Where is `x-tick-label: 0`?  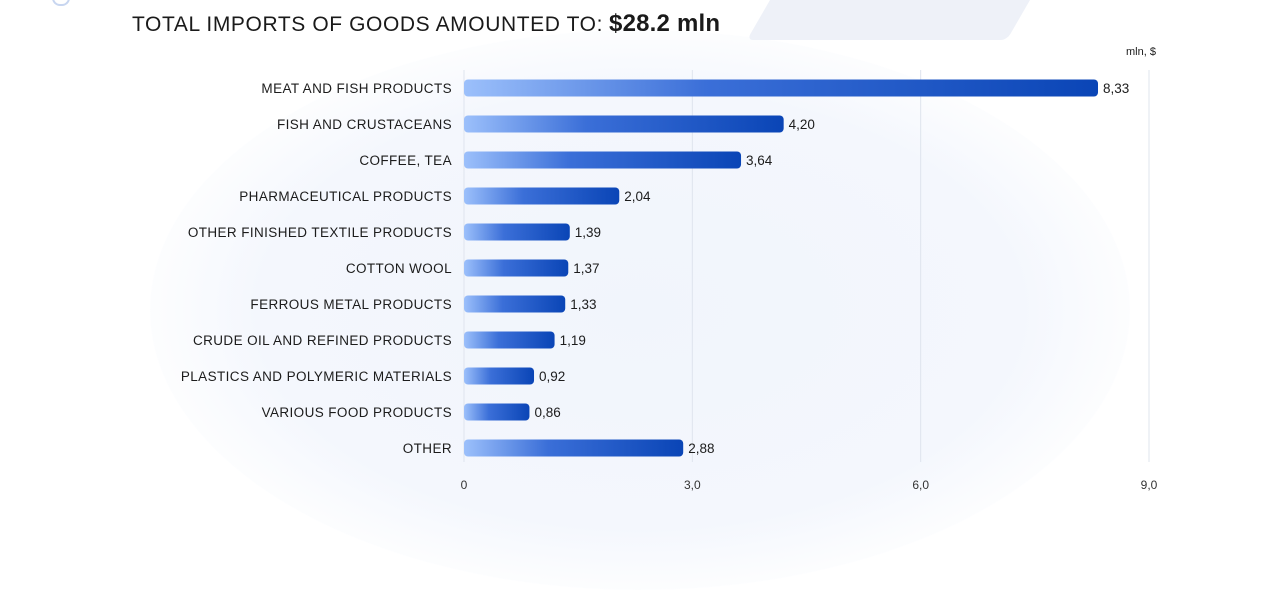 x-tick-label: 0 is located at coordinates (464, 485).